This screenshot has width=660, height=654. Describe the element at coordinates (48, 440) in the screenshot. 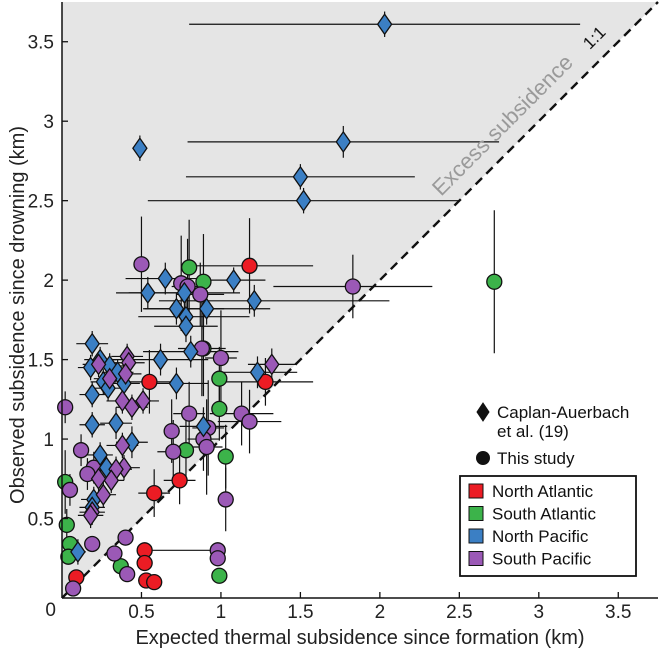

I see `y-tick-label: 1` at that location.